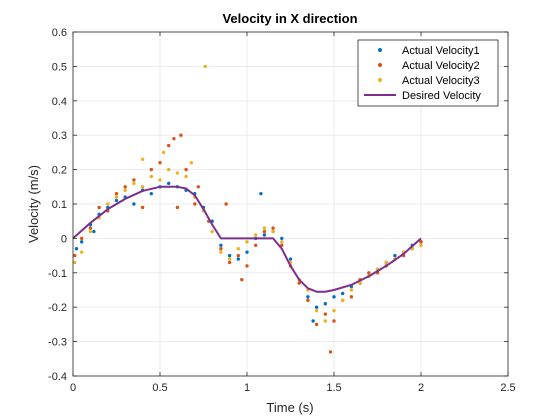  I want to click on legend-label: Actual Velocity2, so click(441, 66).